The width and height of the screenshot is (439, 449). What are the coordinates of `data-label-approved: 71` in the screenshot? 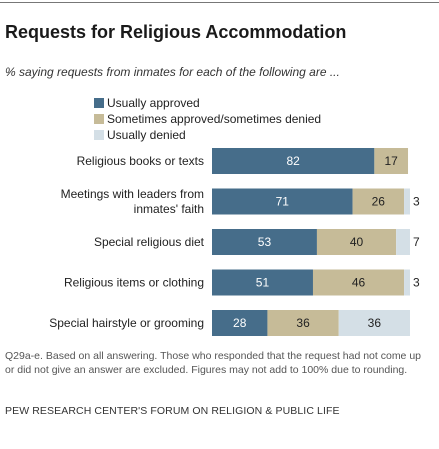 It's located at (283, 202).